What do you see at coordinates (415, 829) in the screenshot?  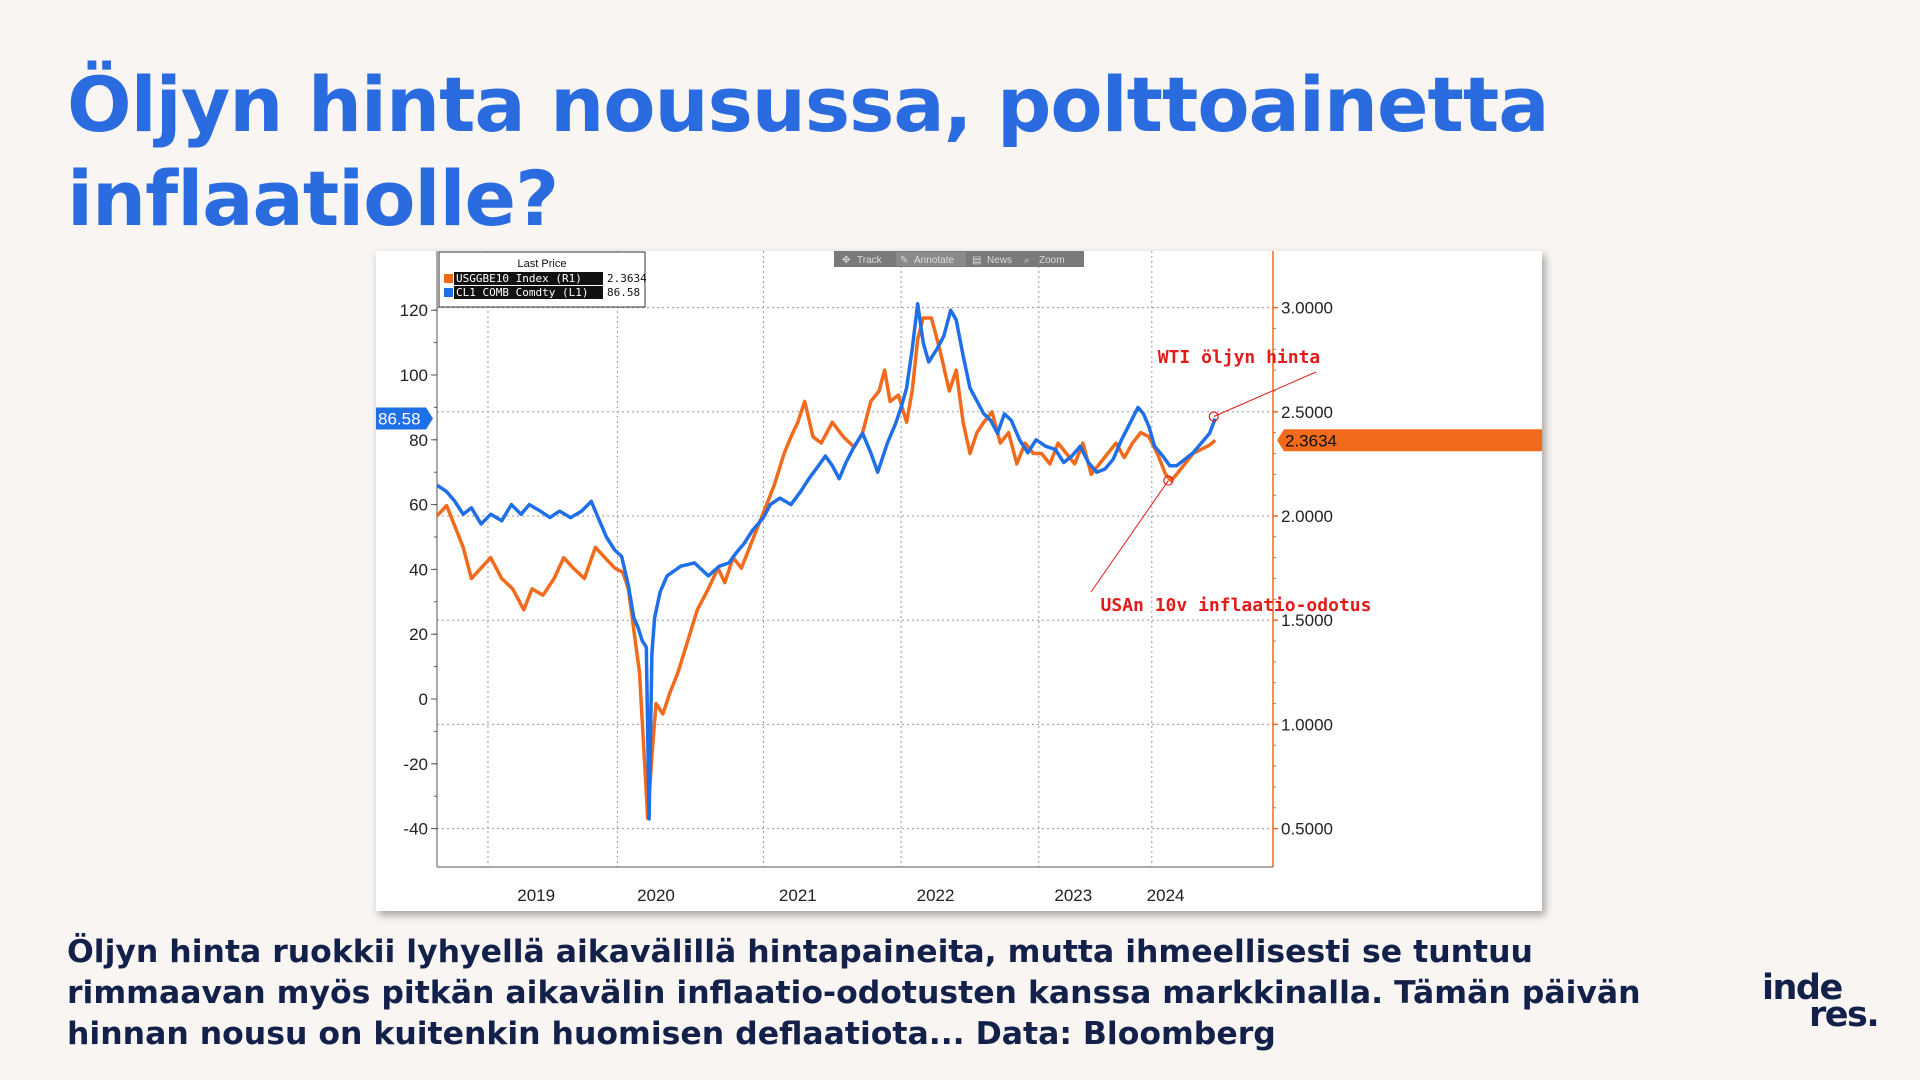 I see `left-tick-label: -40` at bounding box center [415, 829].